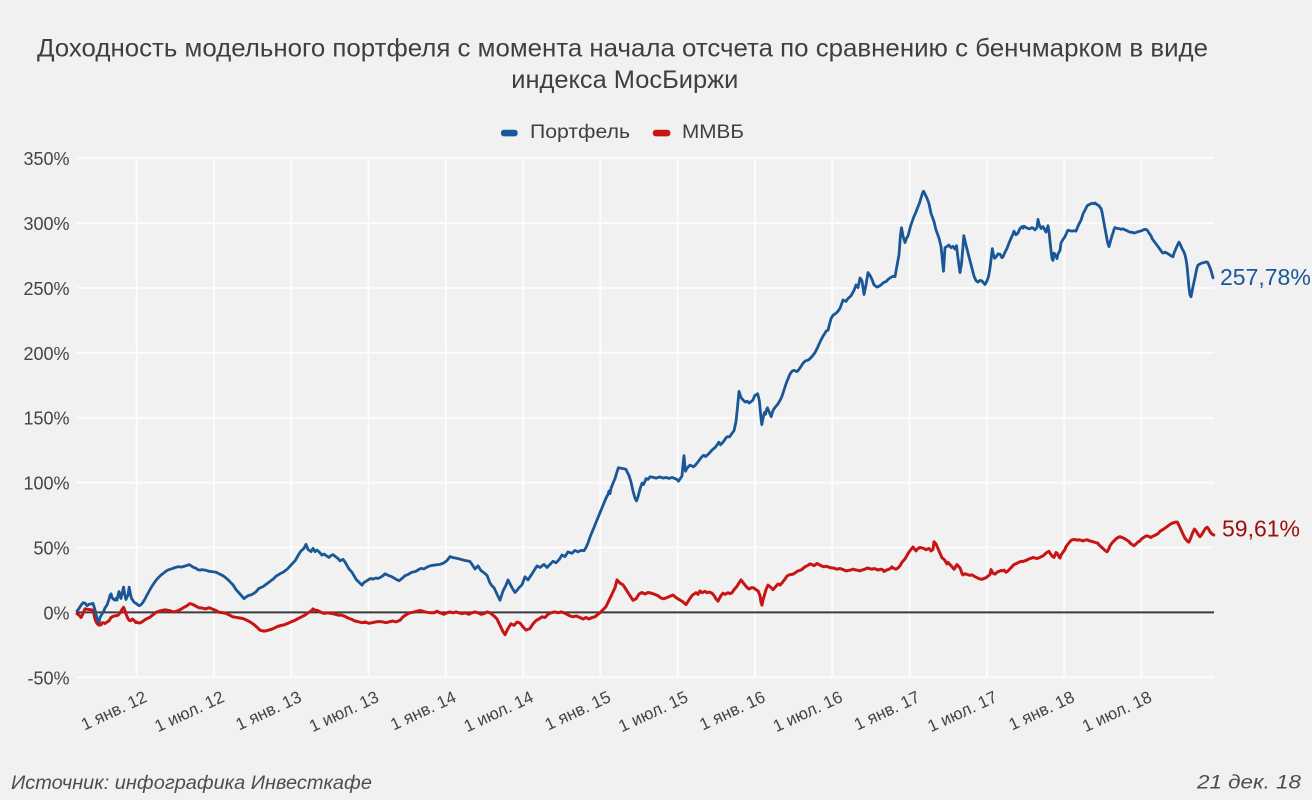 This screenshot has width=1312, height=800. I want to click on svg-text: ММВБ, so click(713, 132).